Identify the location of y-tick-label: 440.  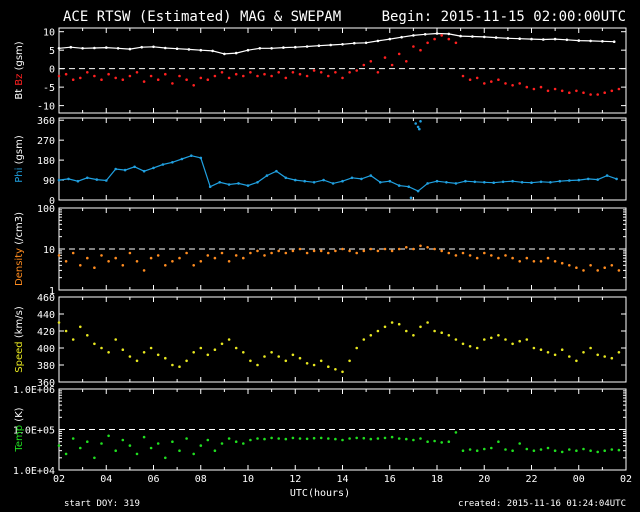
(46, 315).